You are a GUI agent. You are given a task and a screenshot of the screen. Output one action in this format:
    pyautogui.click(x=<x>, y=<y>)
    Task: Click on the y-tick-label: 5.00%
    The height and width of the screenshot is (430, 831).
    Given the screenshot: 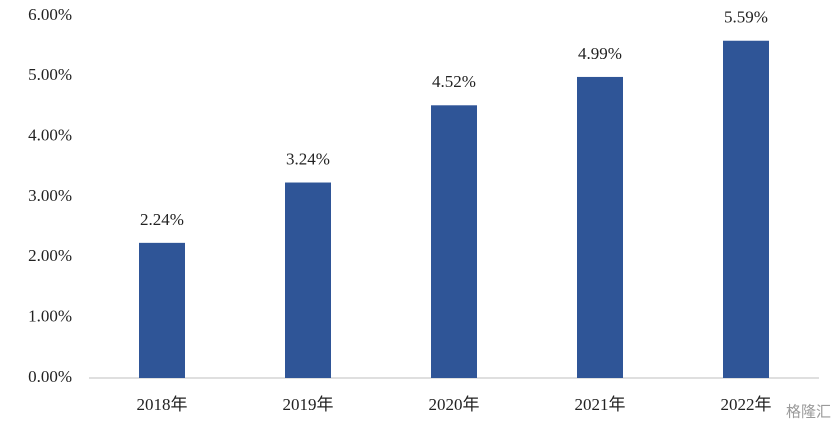 What is the action you would take?
    pyautogui.click(x=50, y=74)
    